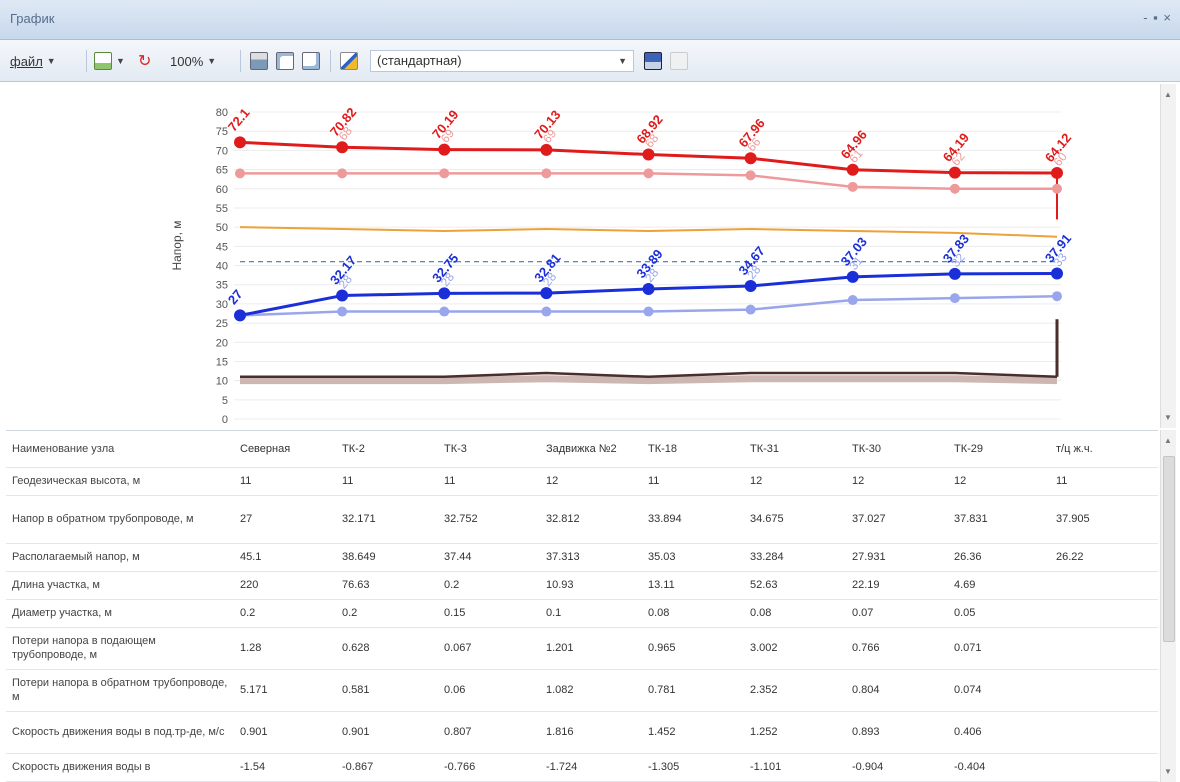  Describe the element at coordinates (897, 690) in the screenshot. I see `table-cell: 0.804` at that location.